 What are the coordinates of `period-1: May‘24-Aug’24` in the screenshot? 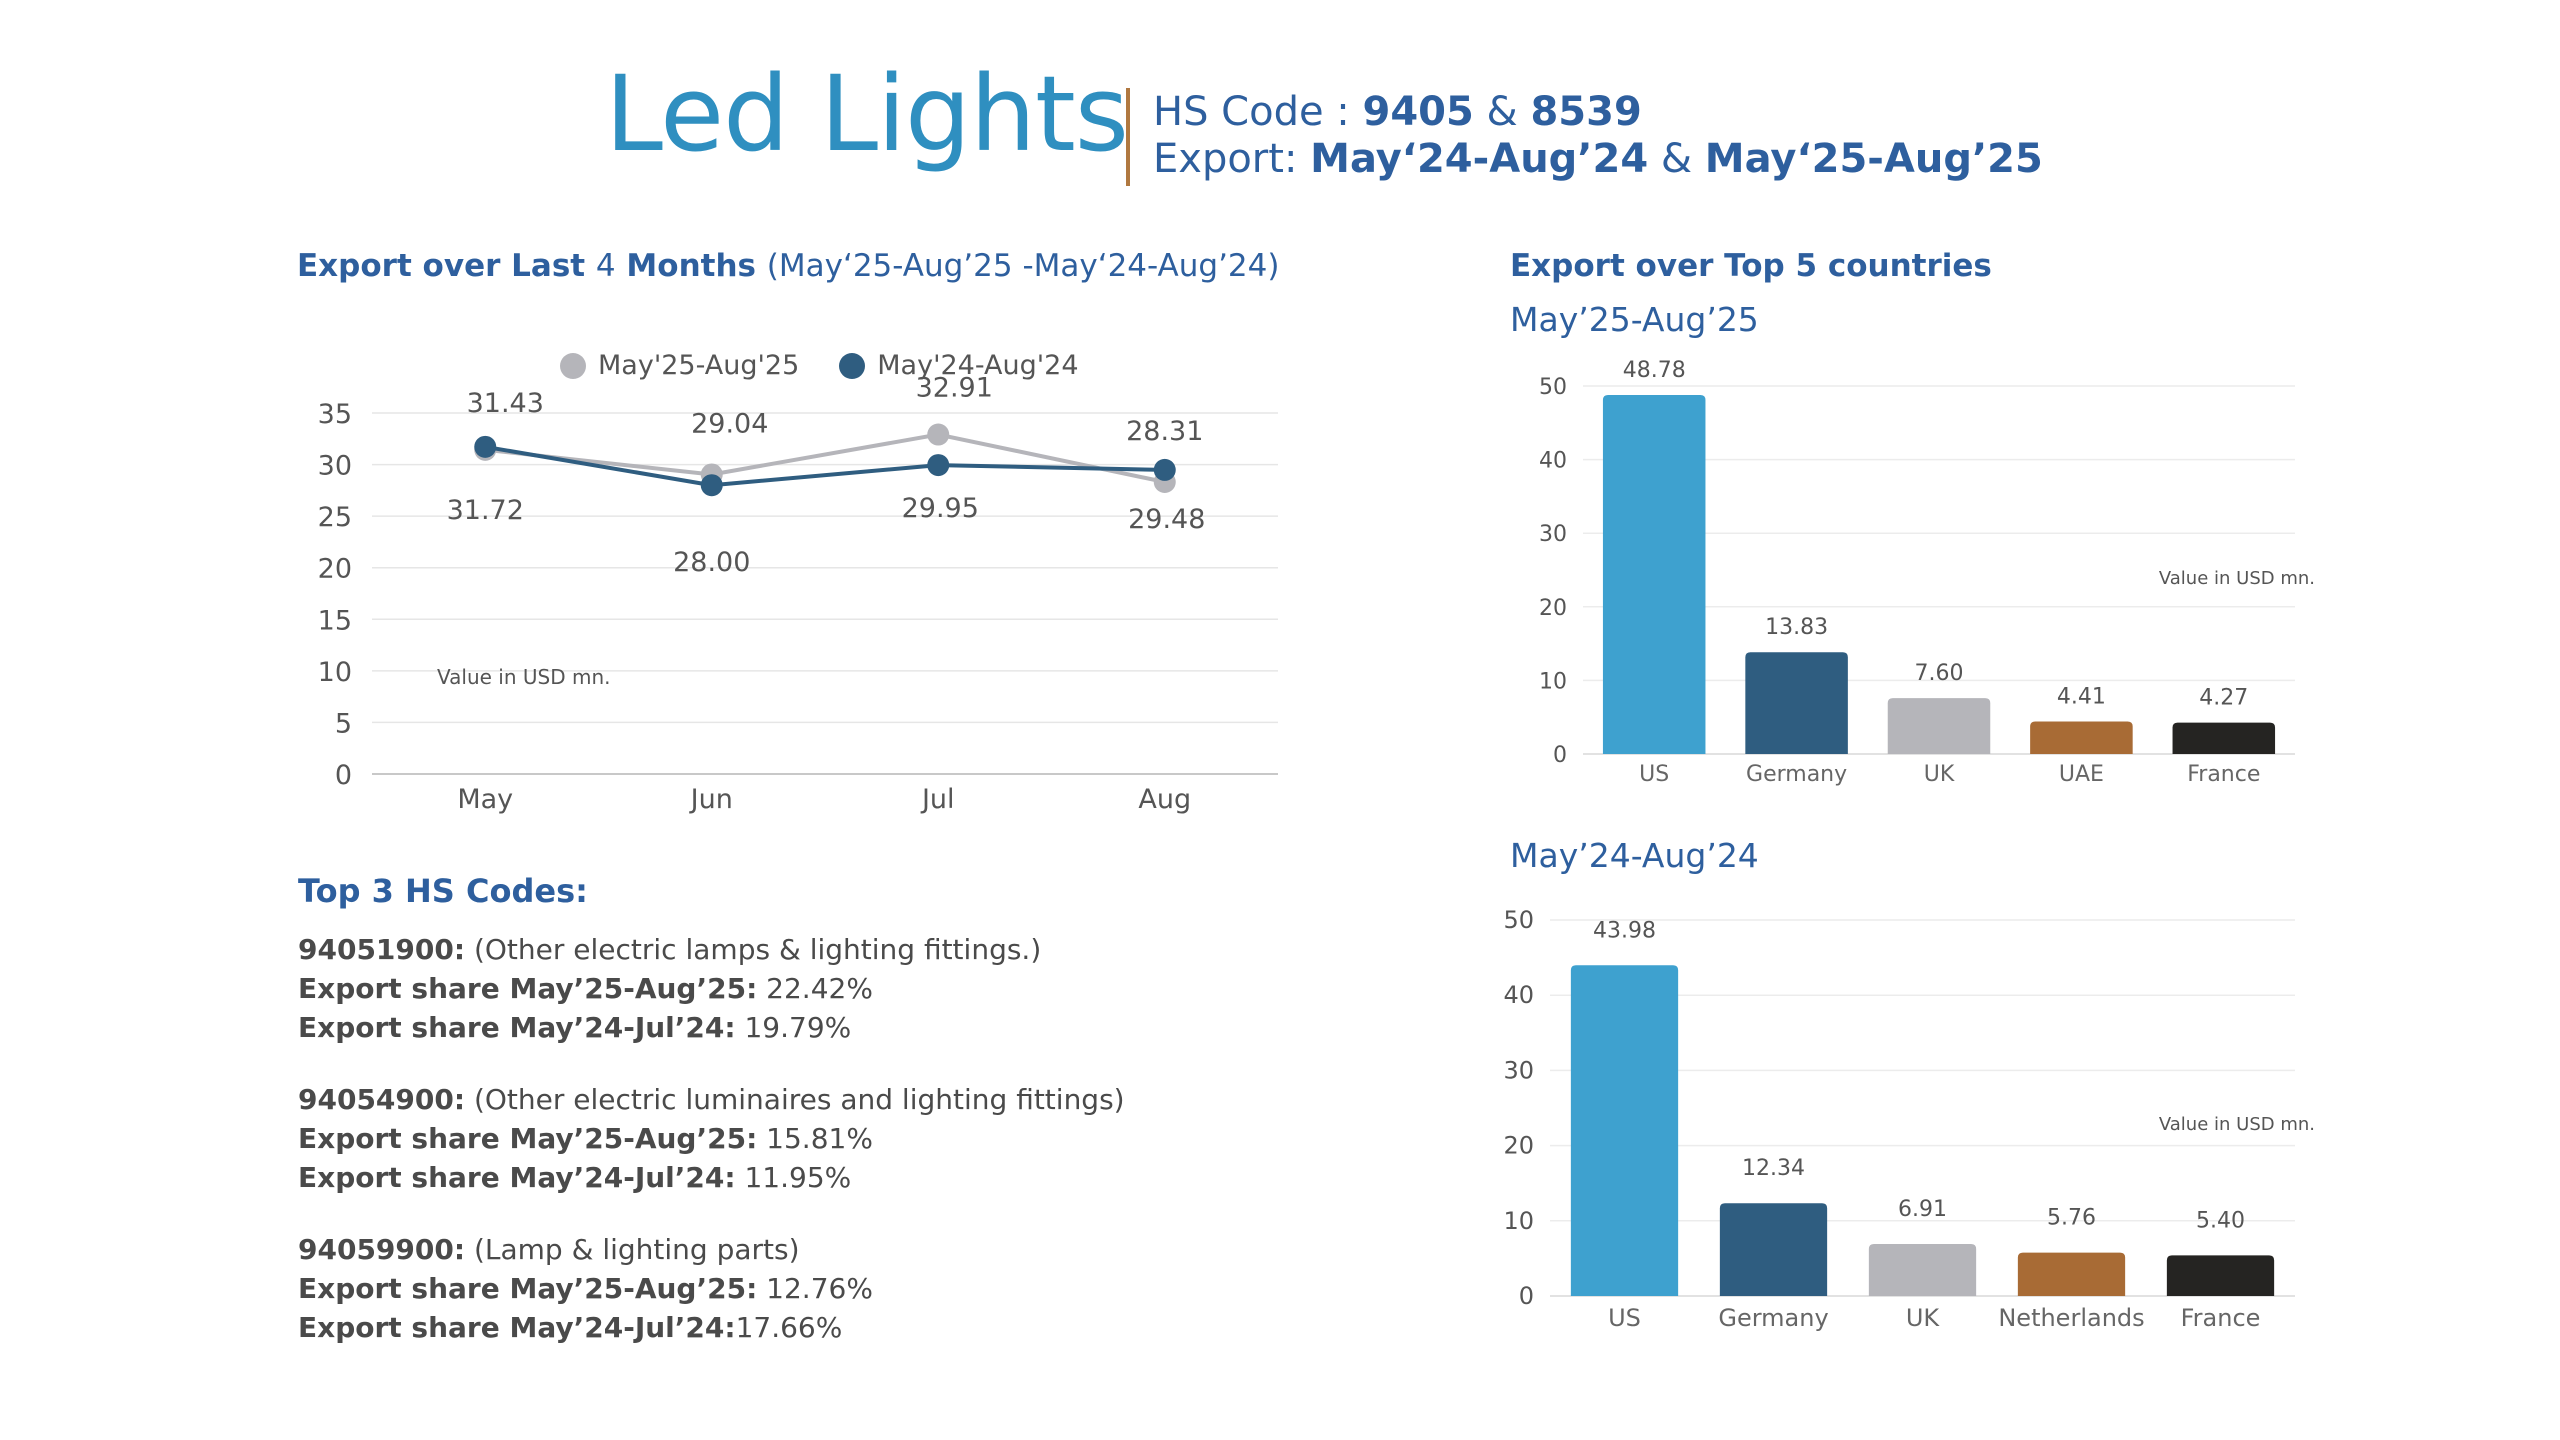 It's located at (1479, 159).